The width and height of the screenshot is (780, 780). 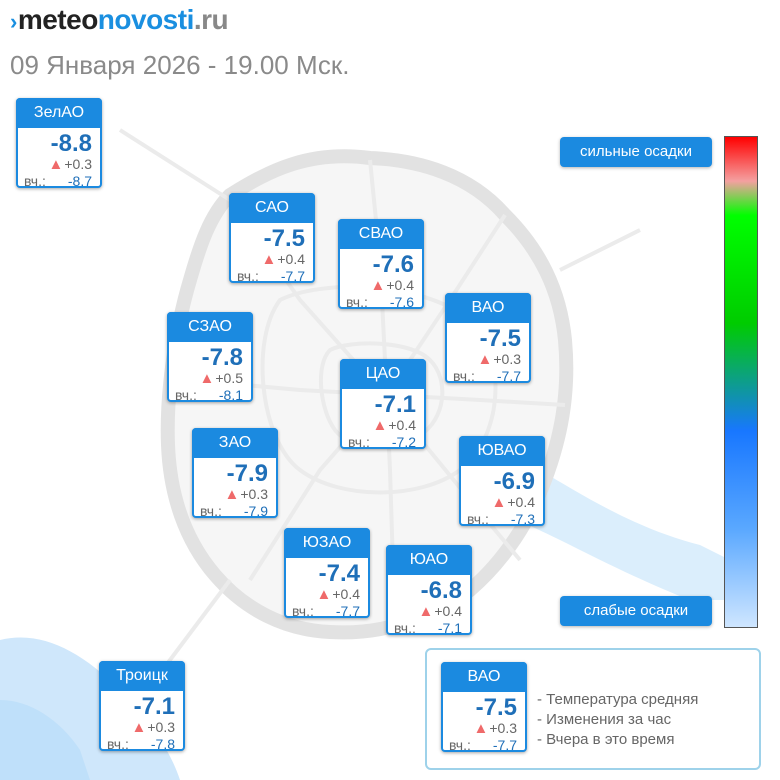 I want to click on district-card-yuao: ЮАО -6.8 ▲+0.4 вч.: -7.1, so click(x=429, y=590).